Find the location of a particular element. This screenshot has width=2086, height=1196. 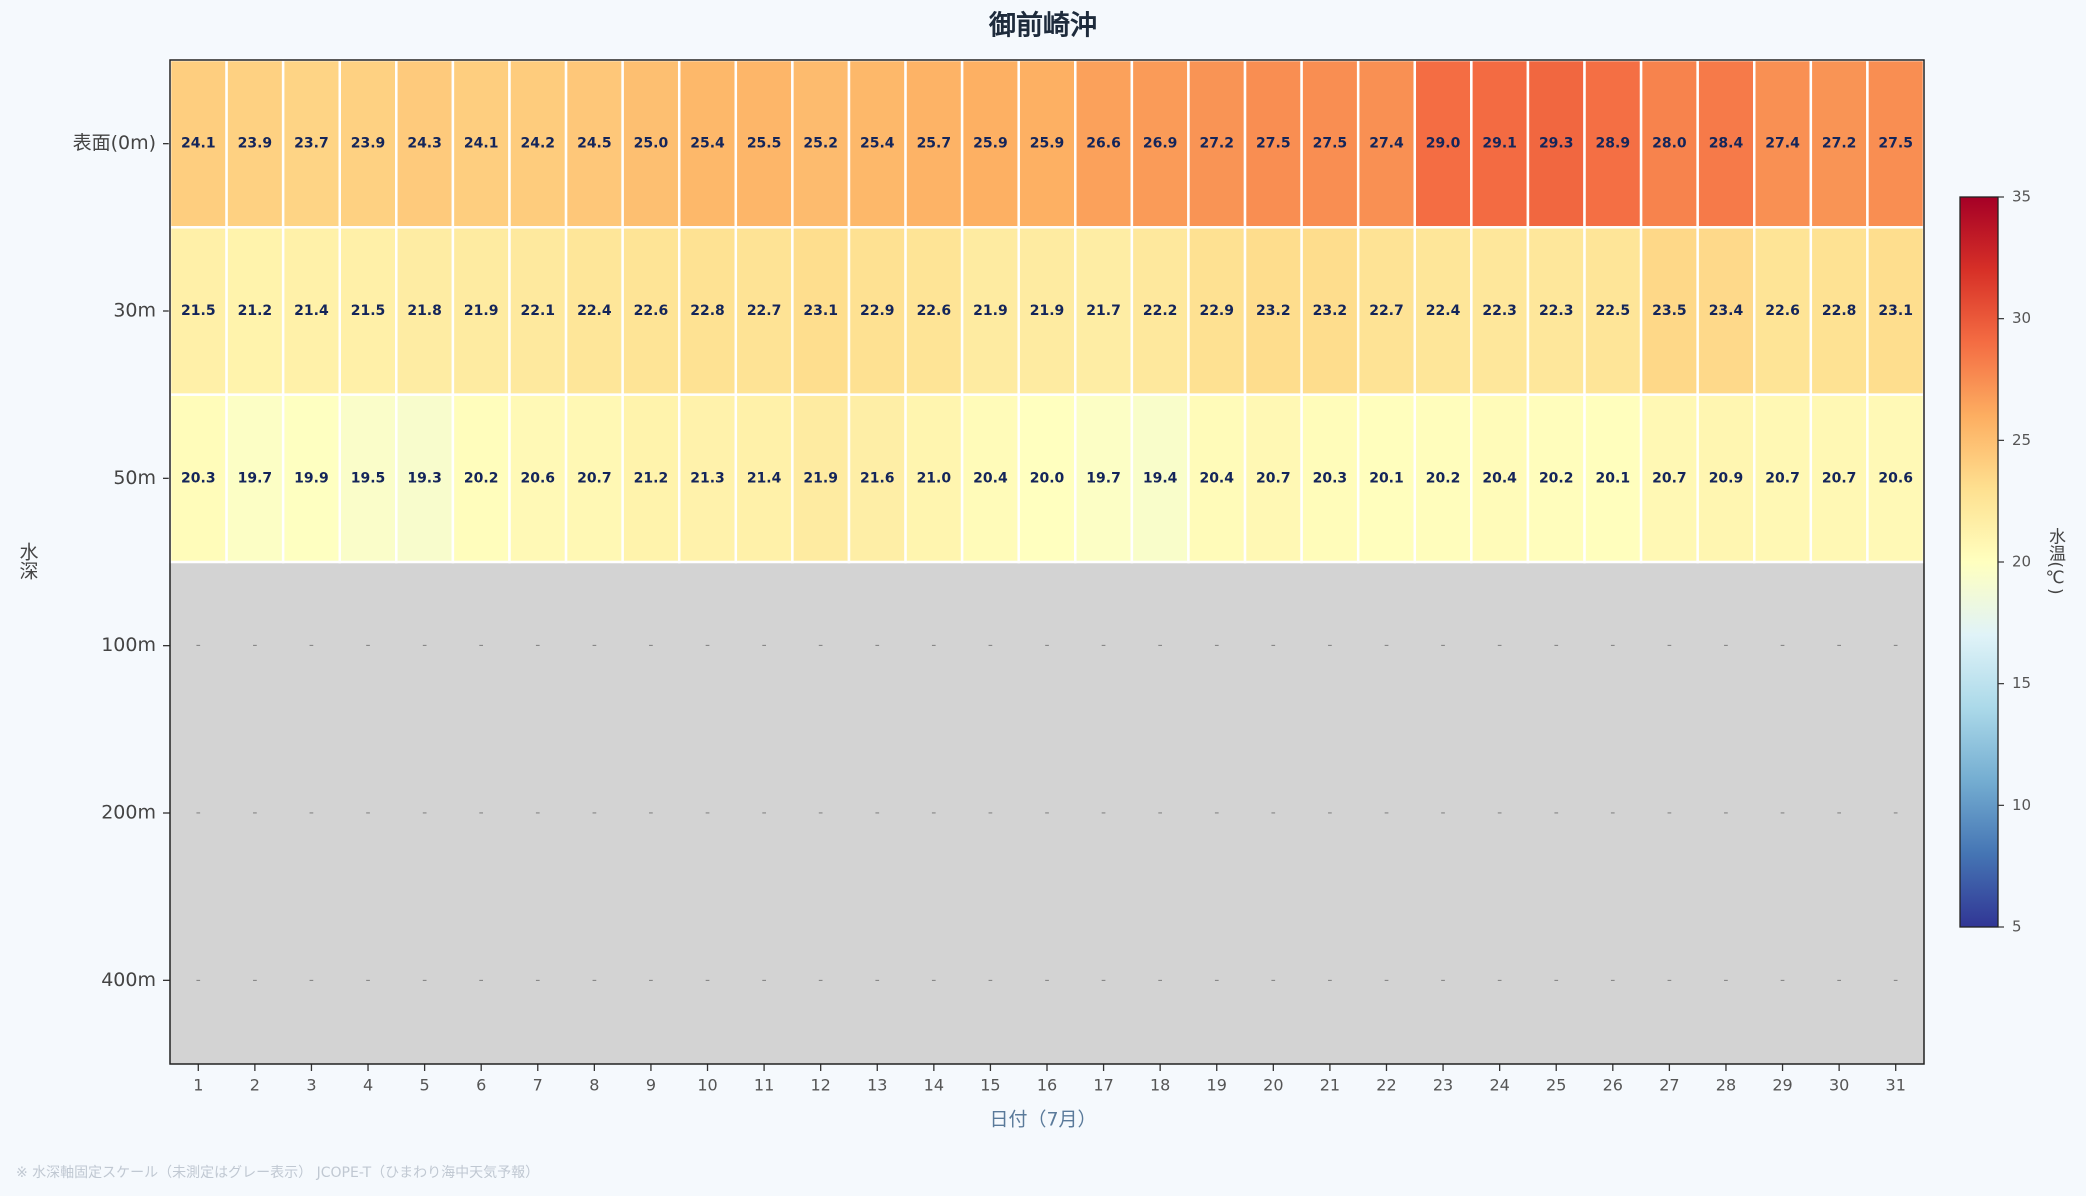

colorbar-tick-label: 30 is located at coordinates (2021, 318).